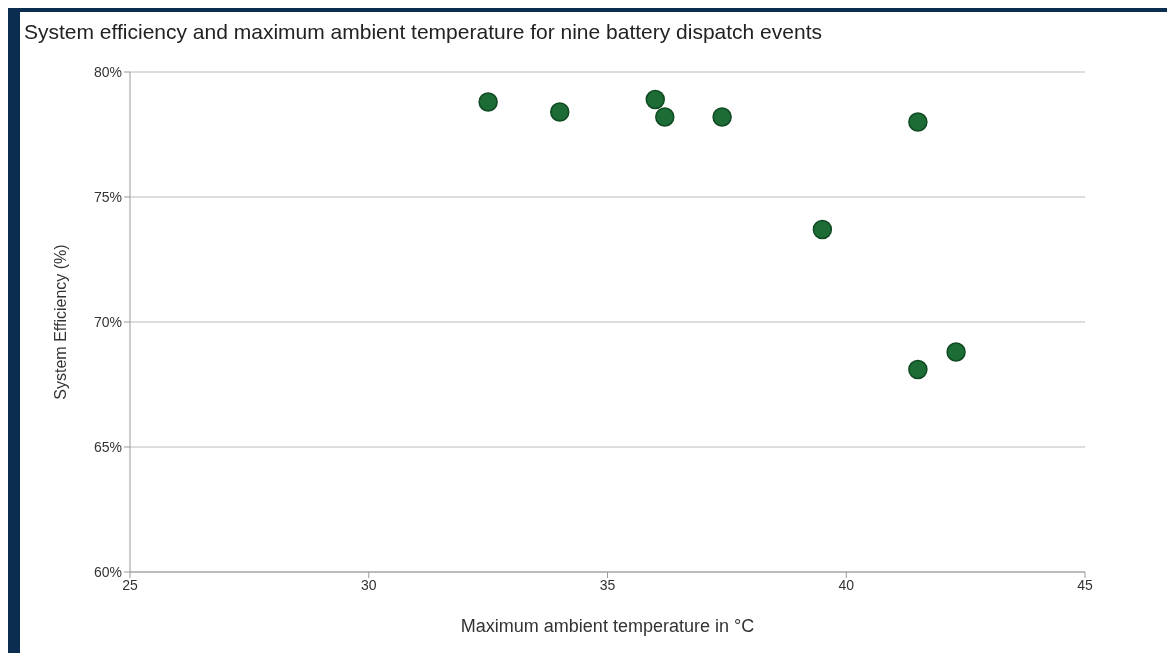 This screenshot has height=661, width=1175. I want to click on x-tick-label: 40, so click(846, 584).